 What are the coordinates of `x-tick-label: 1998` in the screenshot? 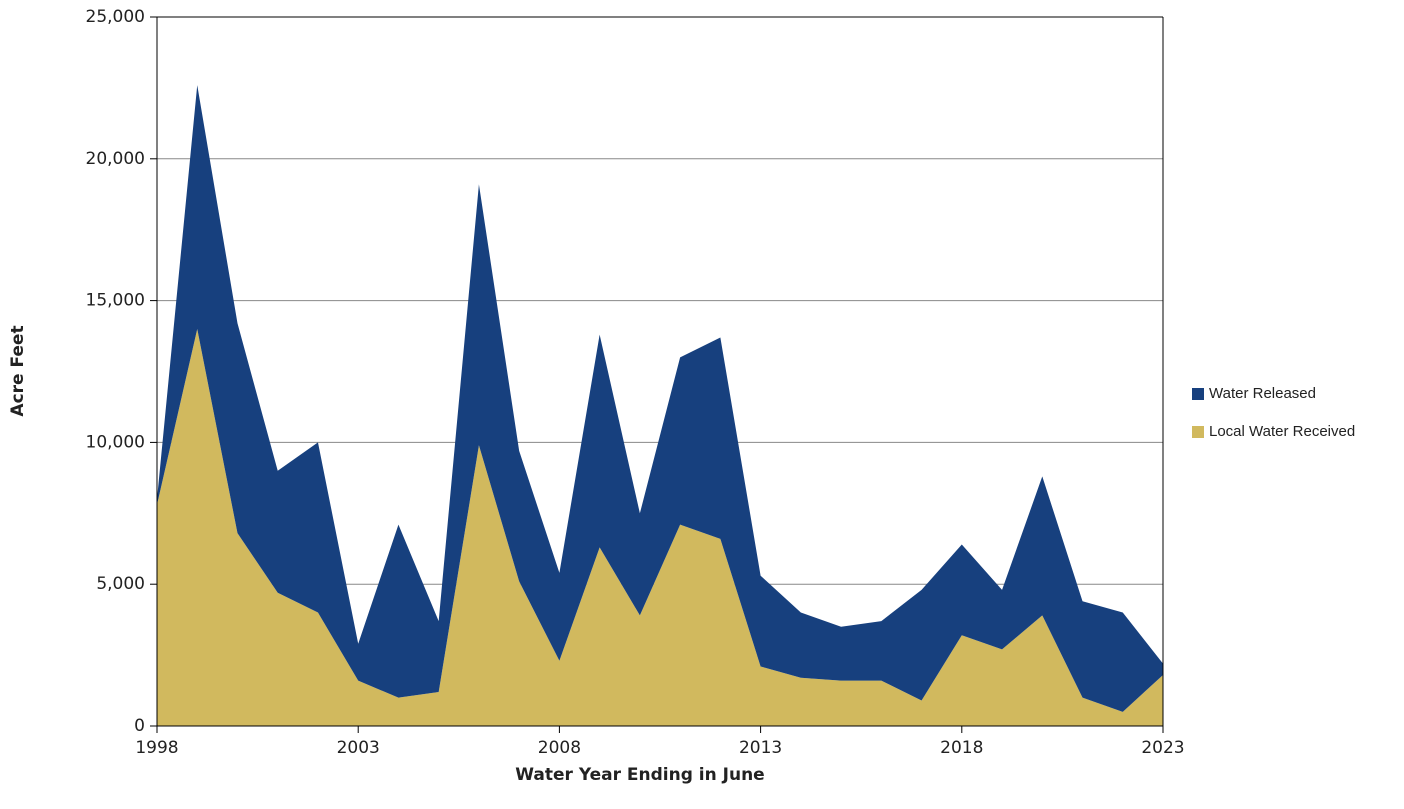 It's located at (156, 748).